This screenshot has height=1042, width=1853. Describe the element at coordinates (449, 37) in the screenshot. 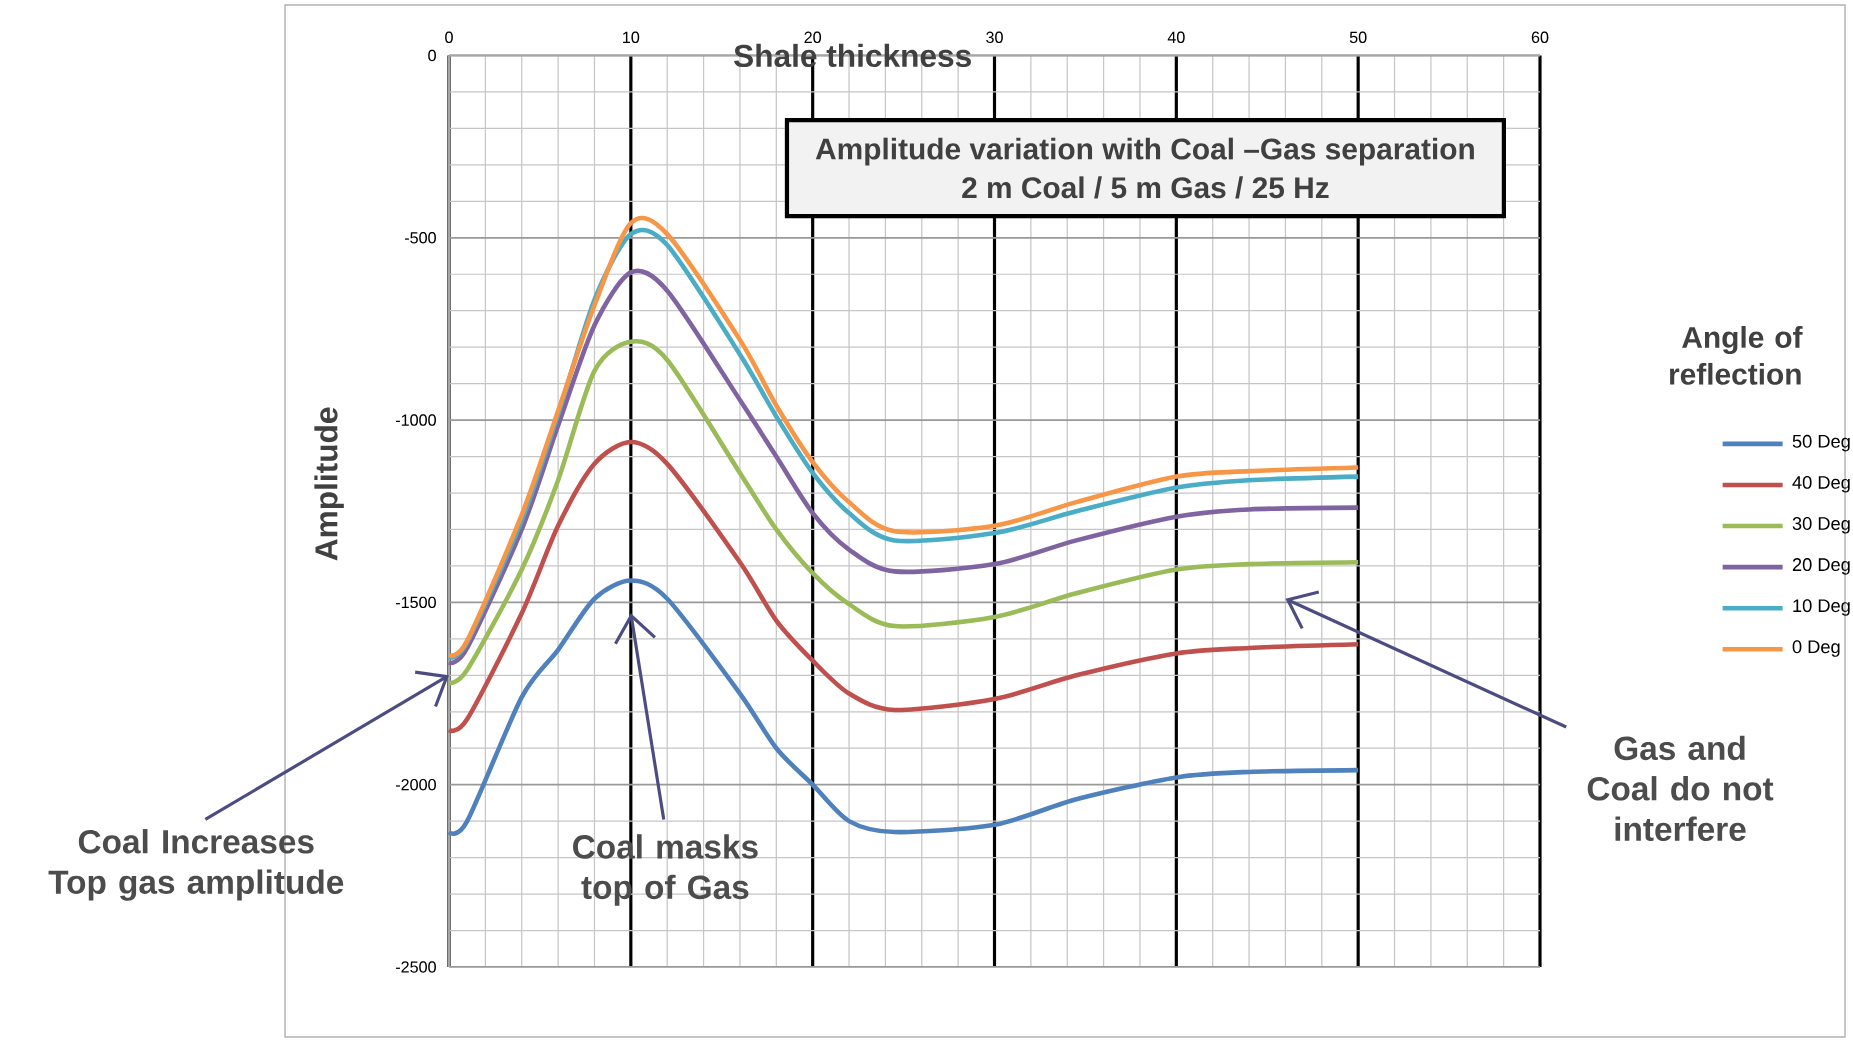

I see `x-tick-label: 0` at that location.